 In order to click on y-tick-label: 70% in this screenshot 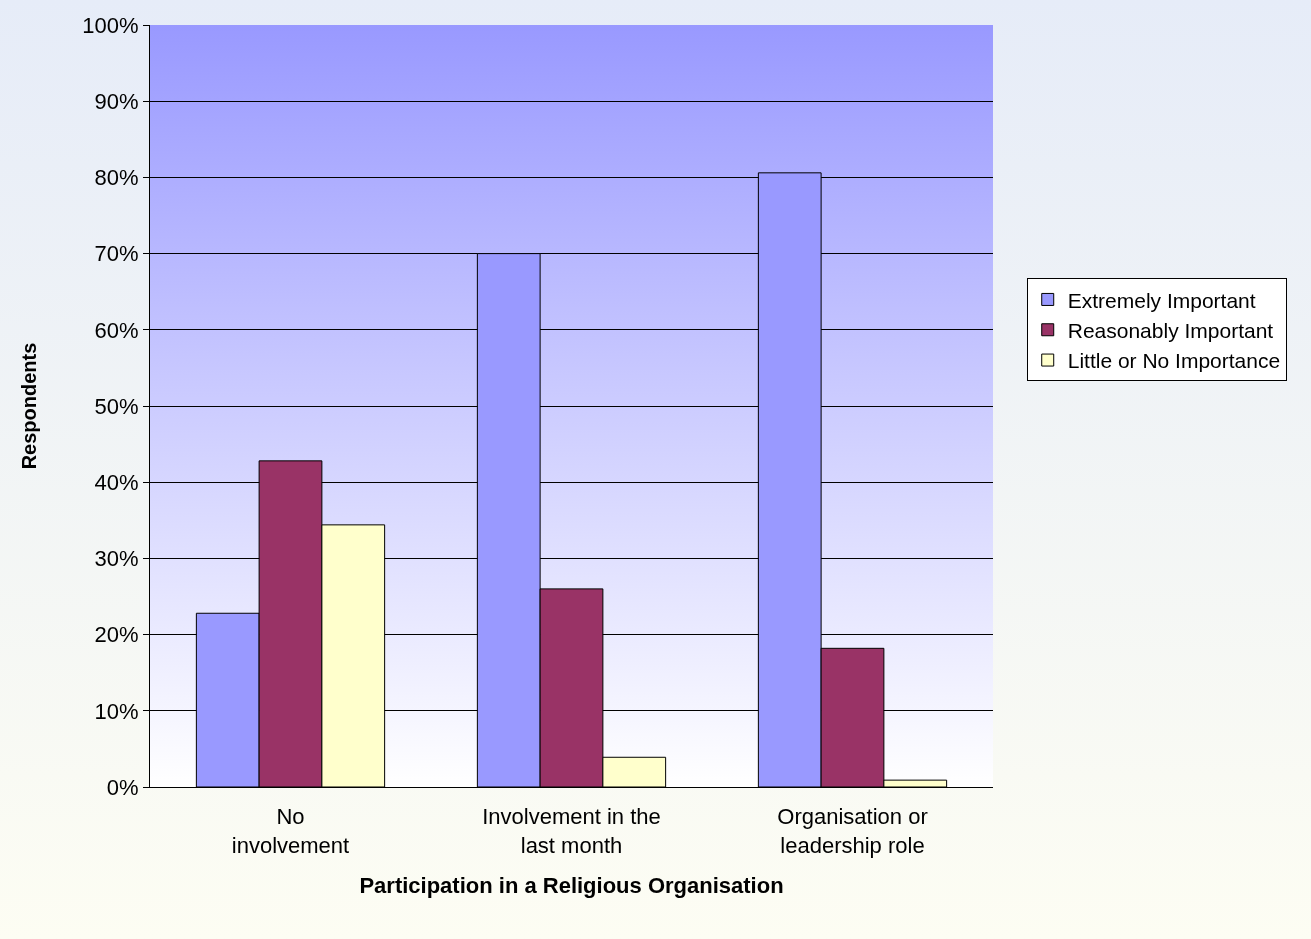, I will do `click(116, 254)`.